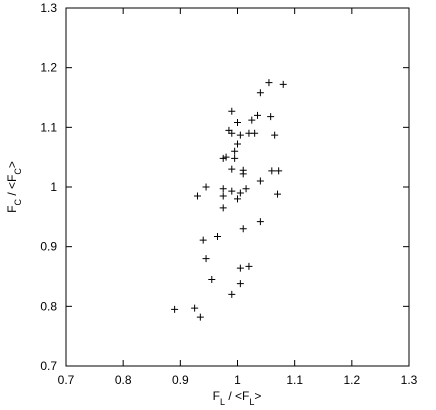 The width and height of the screenshot is (436, 410). I want to click on x-axis-label: FL / <FL>, so click(237, 397).